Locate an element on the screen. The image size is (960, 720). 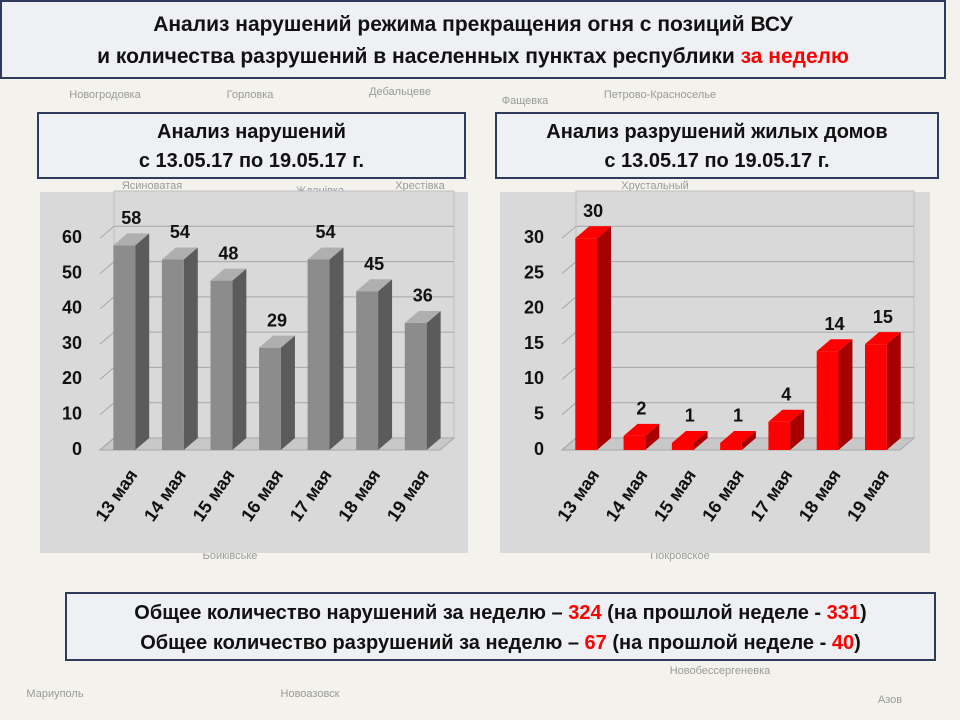
value-label: 58 is located at coordinates (131, 218).